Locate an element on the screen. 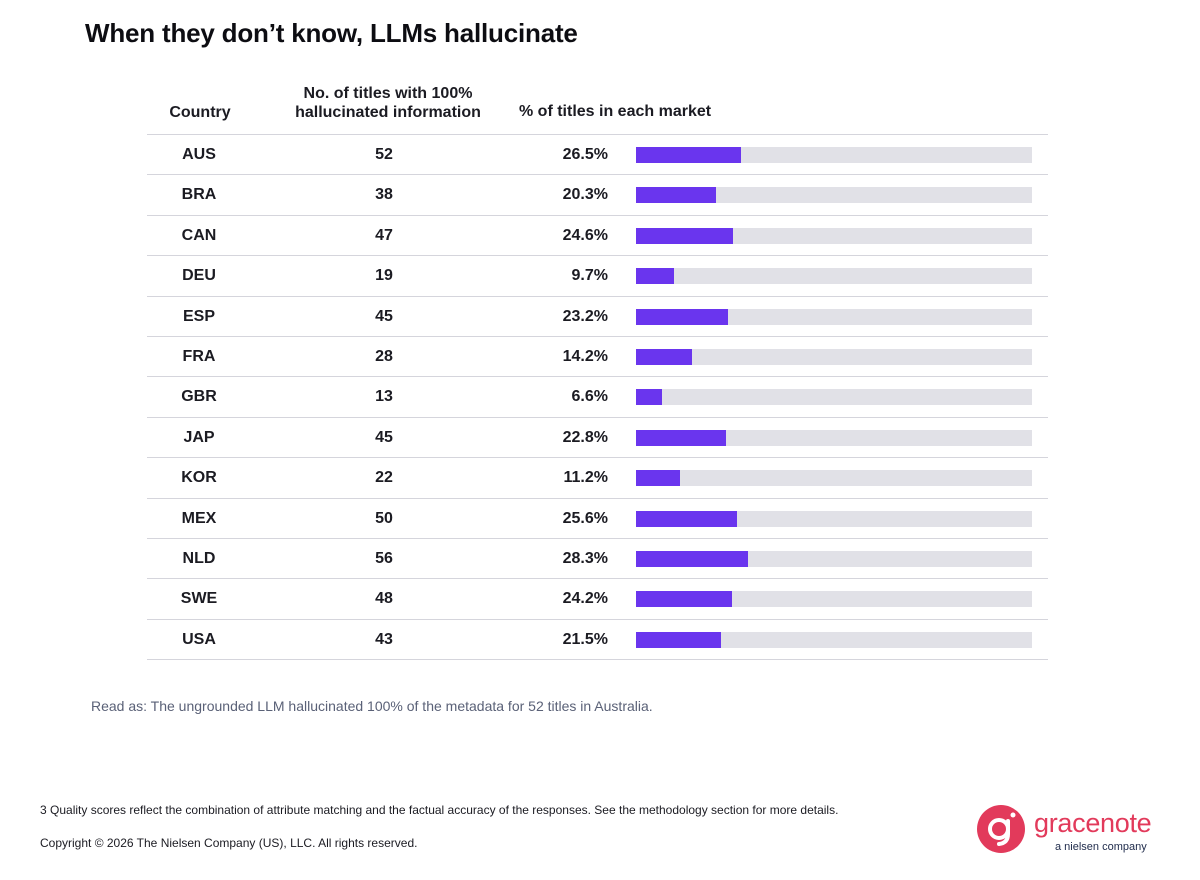 The height and width of the screenshot is (880, 1200). title-count: 48 is located at coordinates (384, 599).